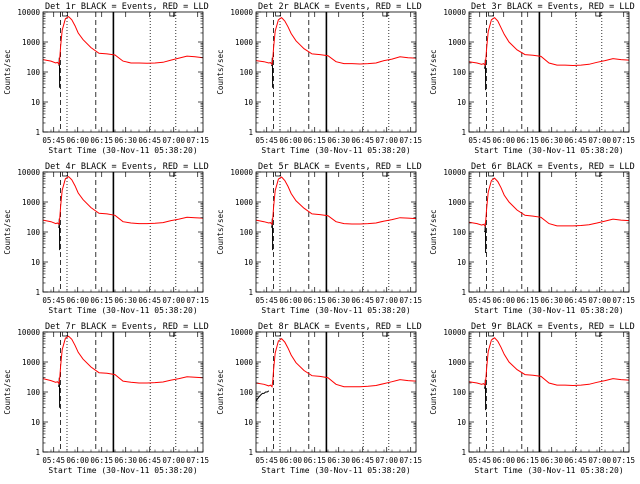 The image size is (640, 484). Describe the element at coordinates (553, 7) in the screenshot. I see `panel-title: Det 3r BLACK = Events, RED = LLD` at that location.